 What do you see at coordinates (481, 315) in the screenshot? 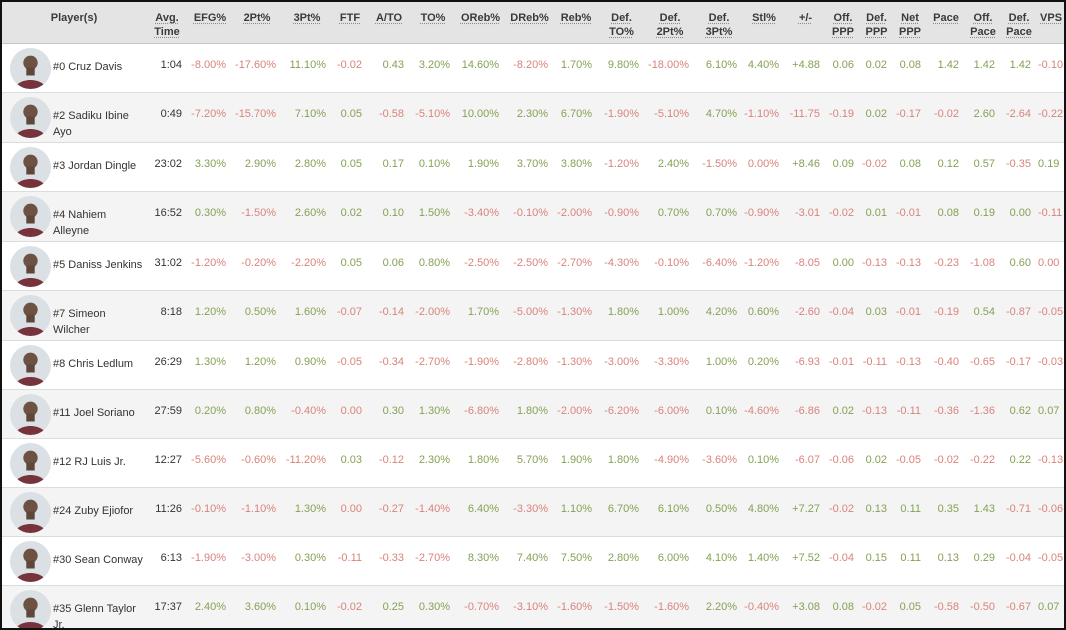
I see `stat-oreb: 1.70%` at bounding box center [481, 315].